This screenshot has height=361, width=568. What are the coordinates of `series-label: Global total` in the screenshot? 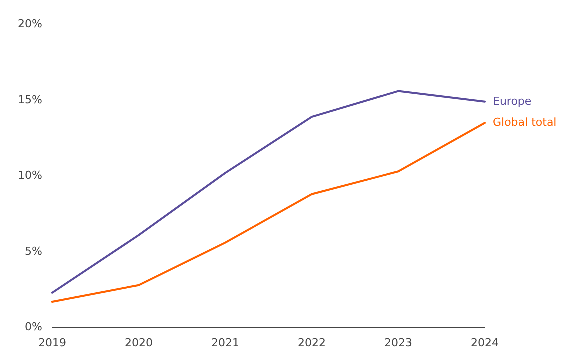 It's located at (525, 122).